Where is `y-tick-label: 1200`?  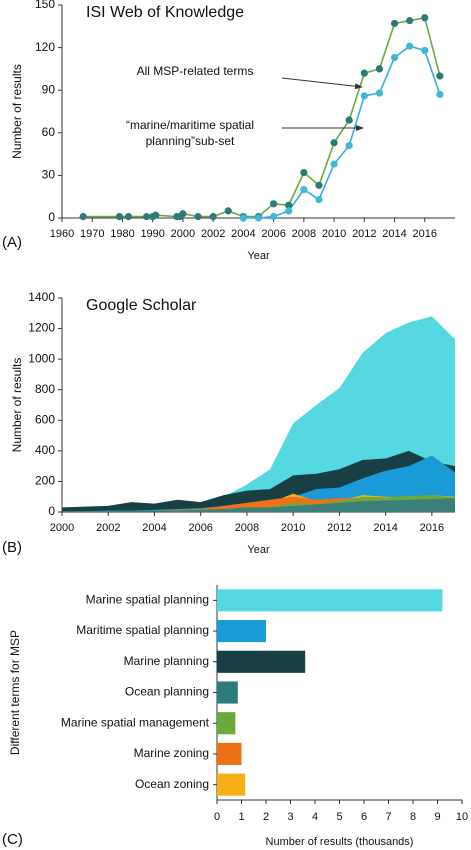 y-tick-label: 1200 is located at coordinates (41, 328).